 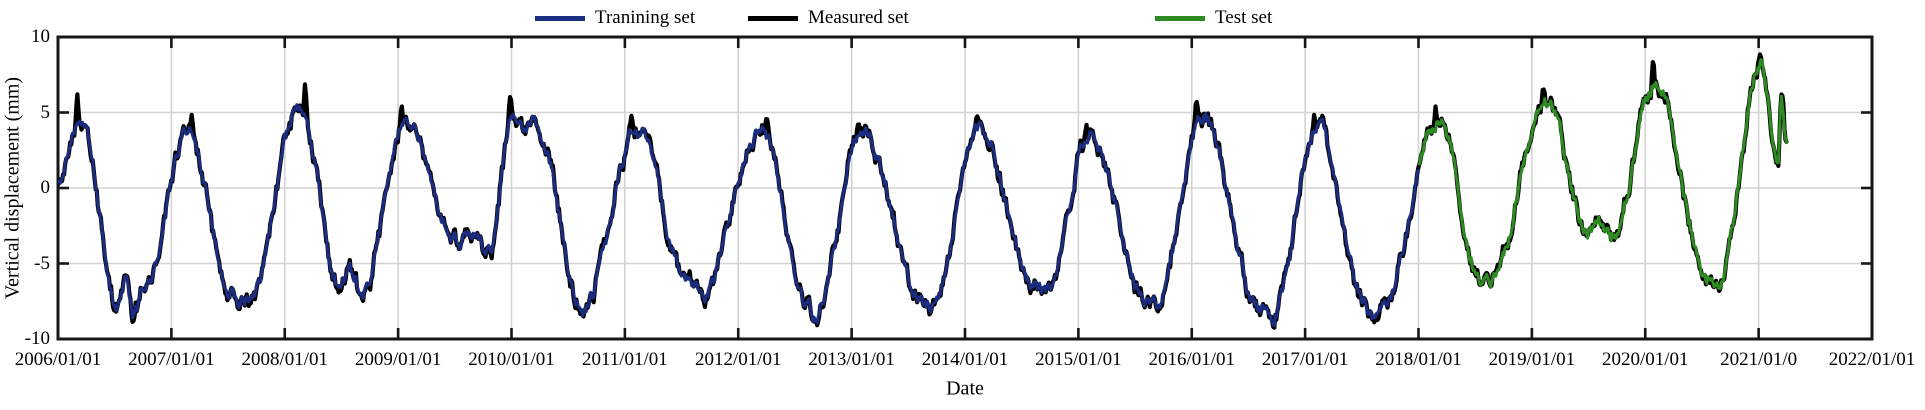 I want to click on x-tick-label: 2011/01/01, so click(x=624, y=359).